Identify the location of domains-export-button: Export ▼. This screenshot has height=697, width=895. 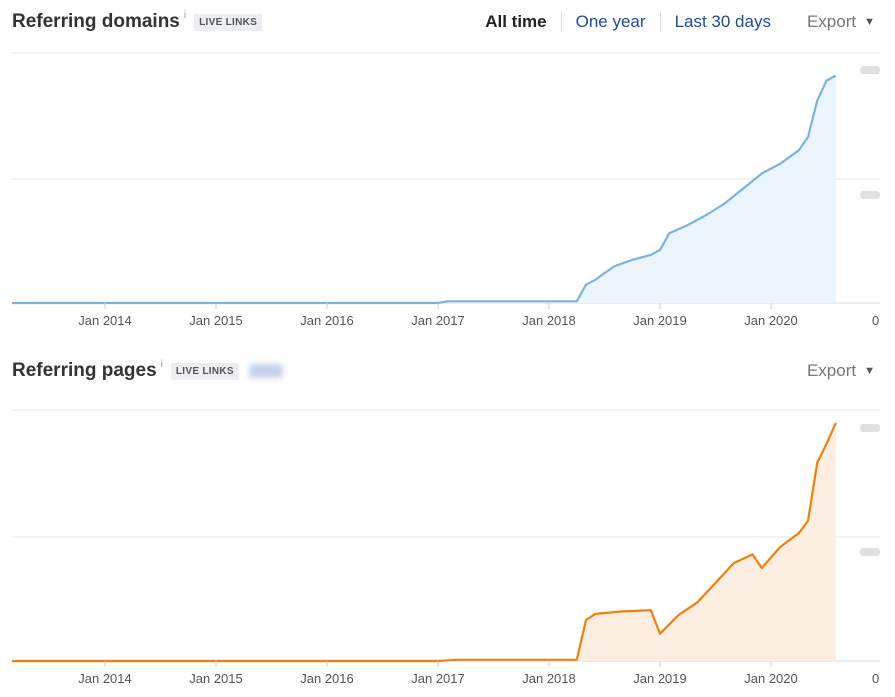
(841, 22).